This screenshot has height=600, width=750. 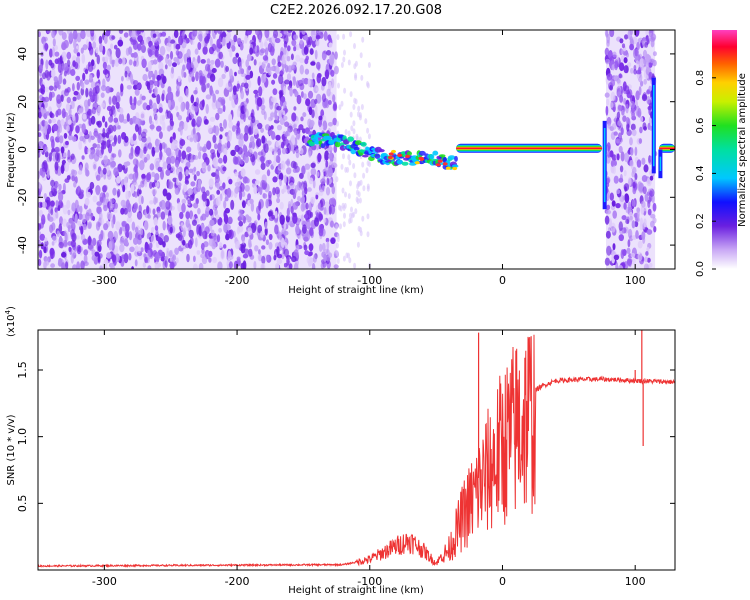 What do you see at coordinates (490, 143) in the screenshot?
I see `spectrogram-signal` at bounding box center [490, 143].